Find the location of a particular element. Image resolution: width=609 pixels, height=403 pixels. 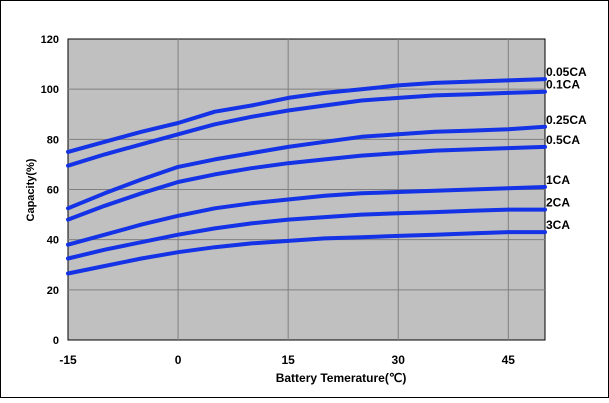

y-tick-label: 60 is located at coordinates (53, 191).